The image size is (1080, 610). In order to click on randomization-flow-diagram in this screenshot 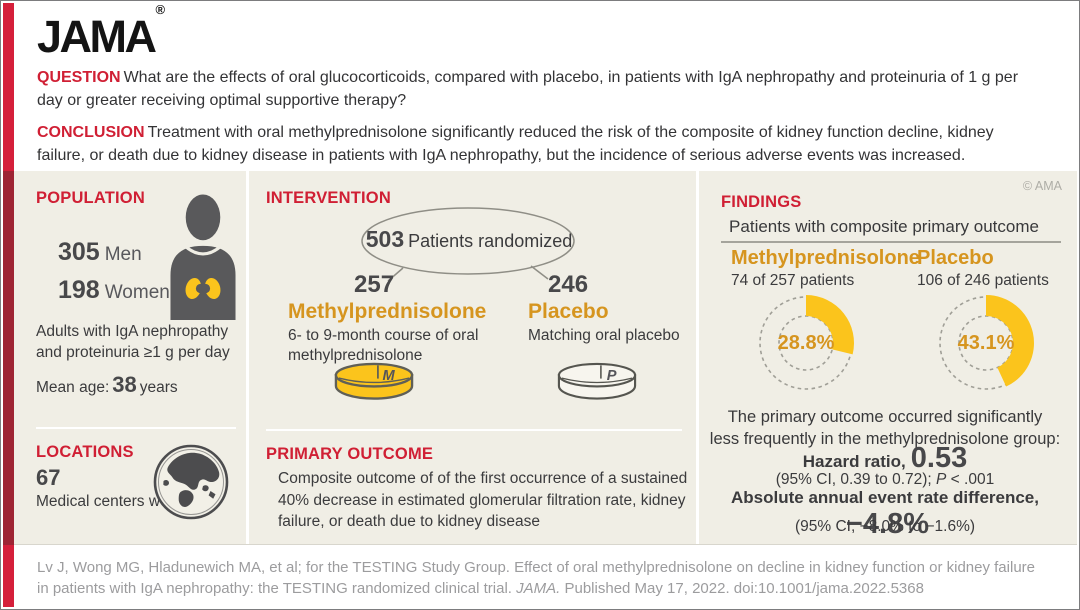, I will do `click(468, 244)`.